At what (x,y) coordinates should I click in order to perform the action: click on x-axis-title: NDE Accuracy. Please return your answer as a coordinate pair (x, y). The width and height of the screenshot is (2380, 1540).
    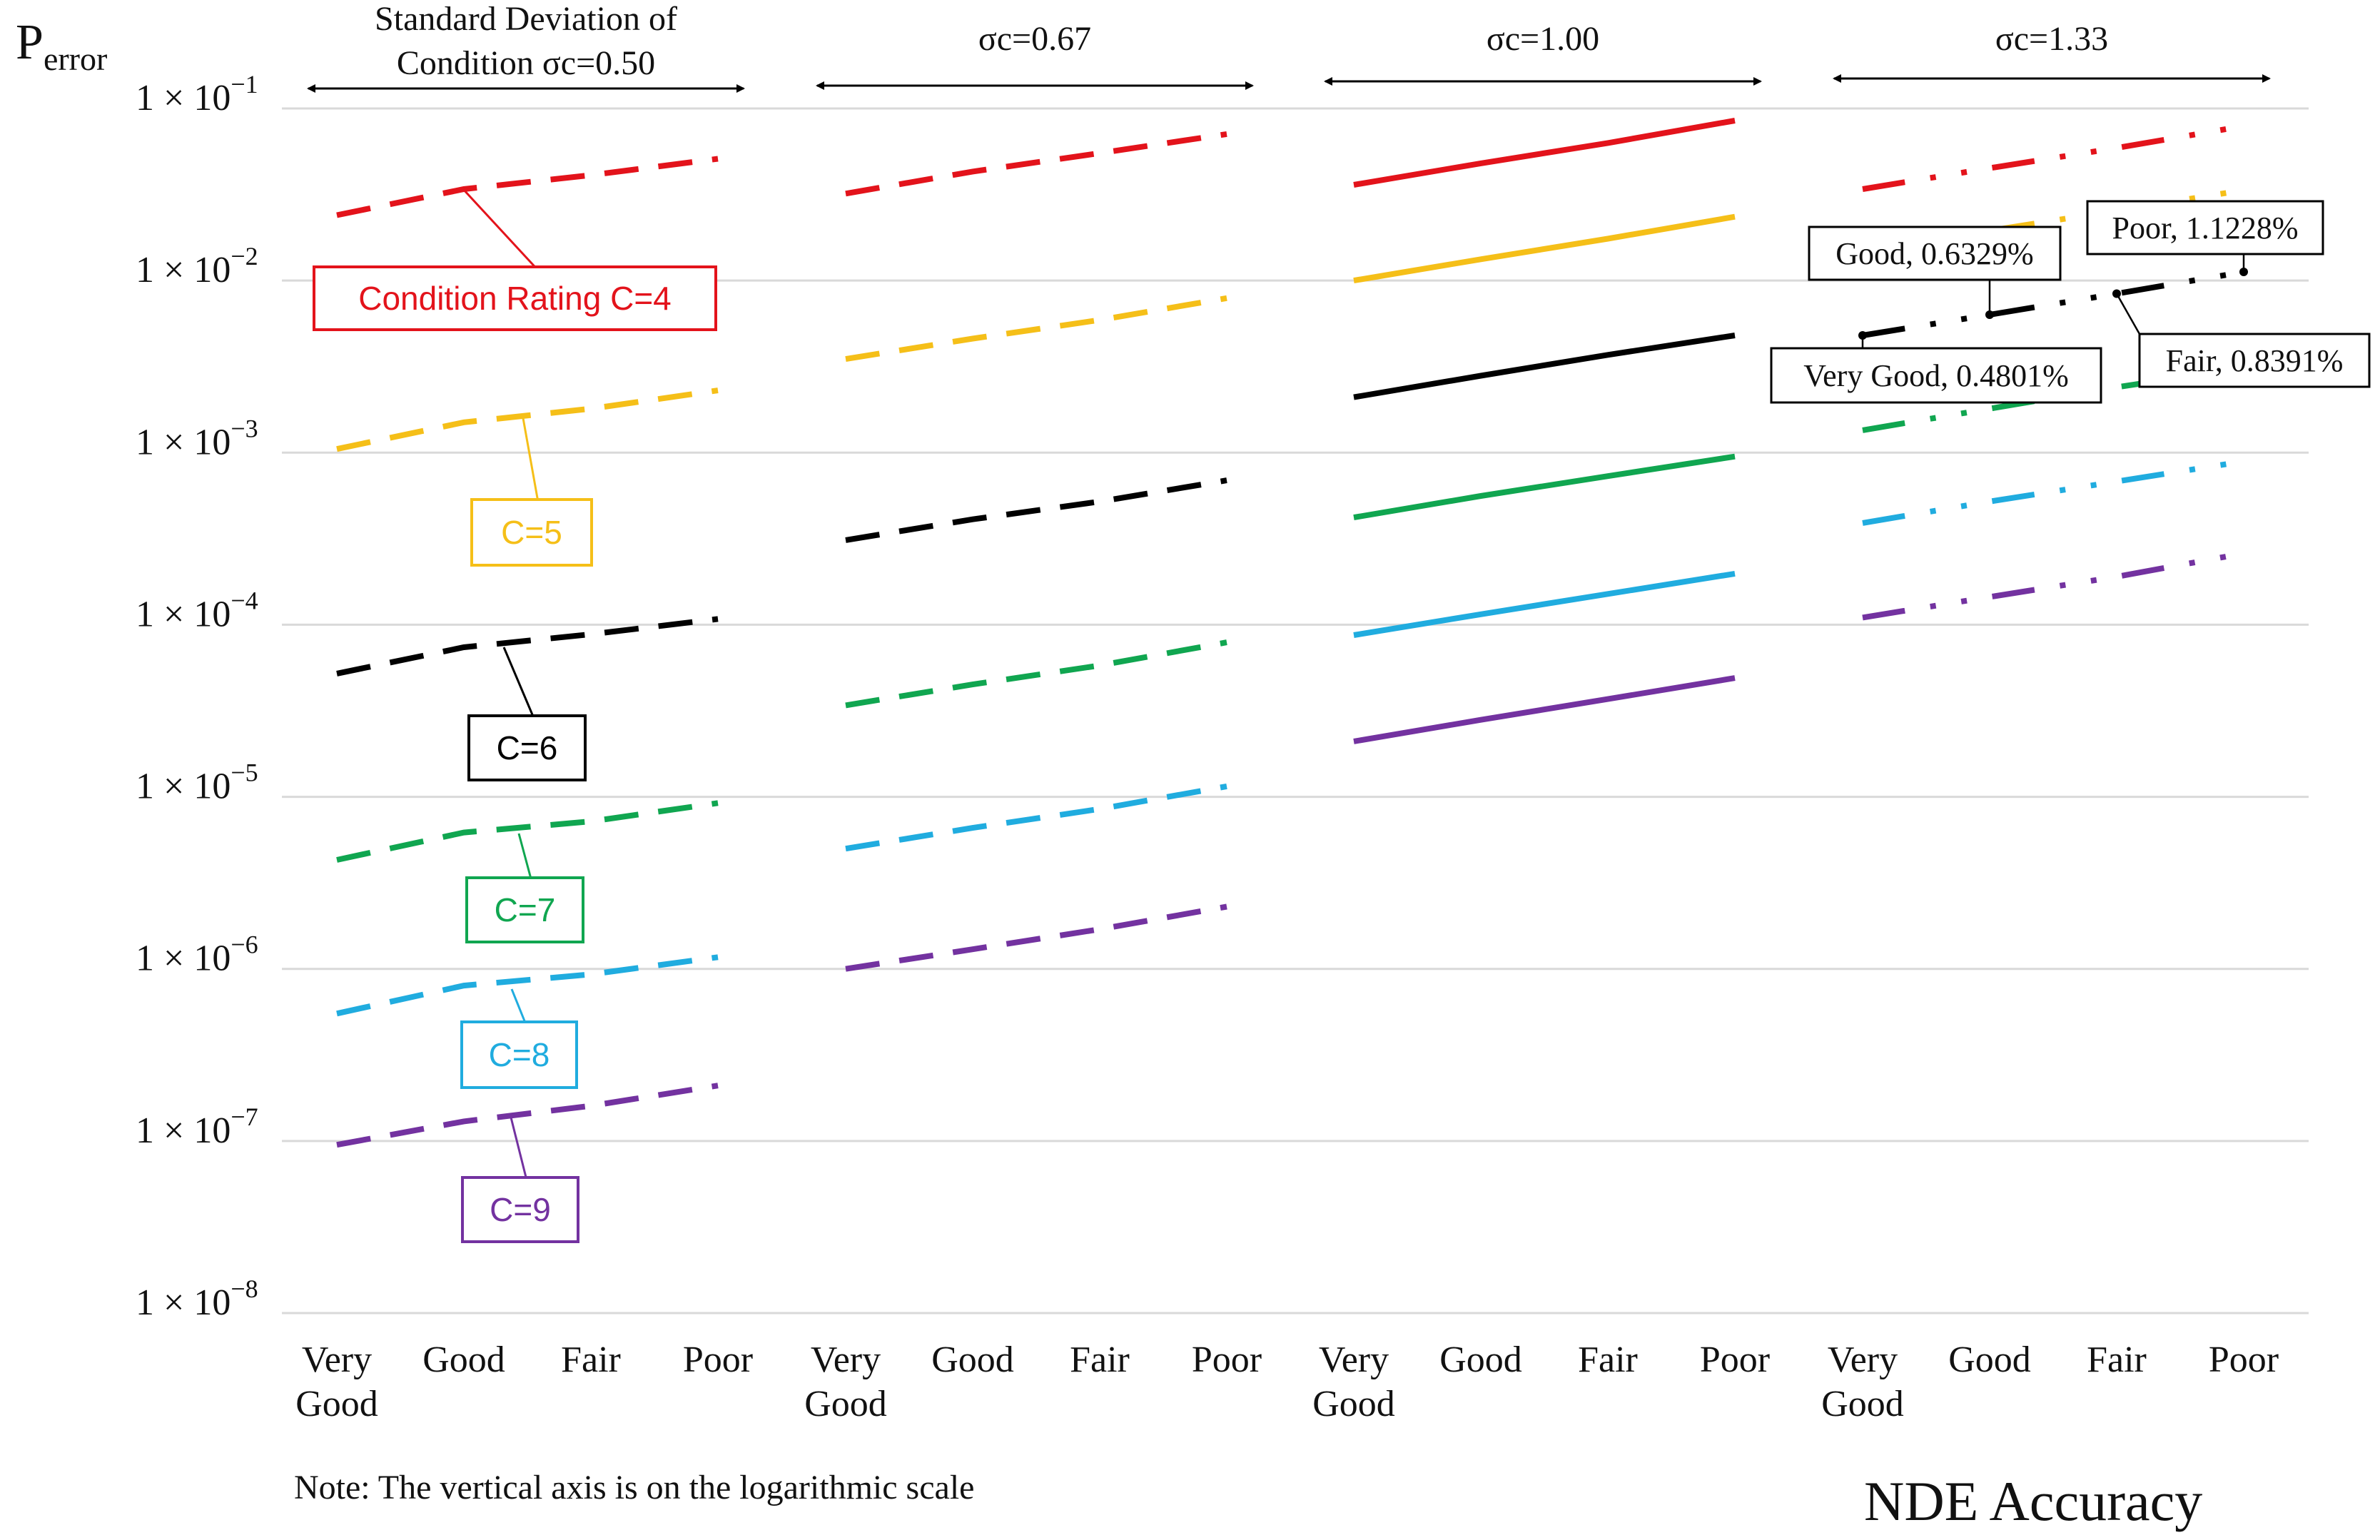
    Looking at the image, I should click on (2033, 1501).